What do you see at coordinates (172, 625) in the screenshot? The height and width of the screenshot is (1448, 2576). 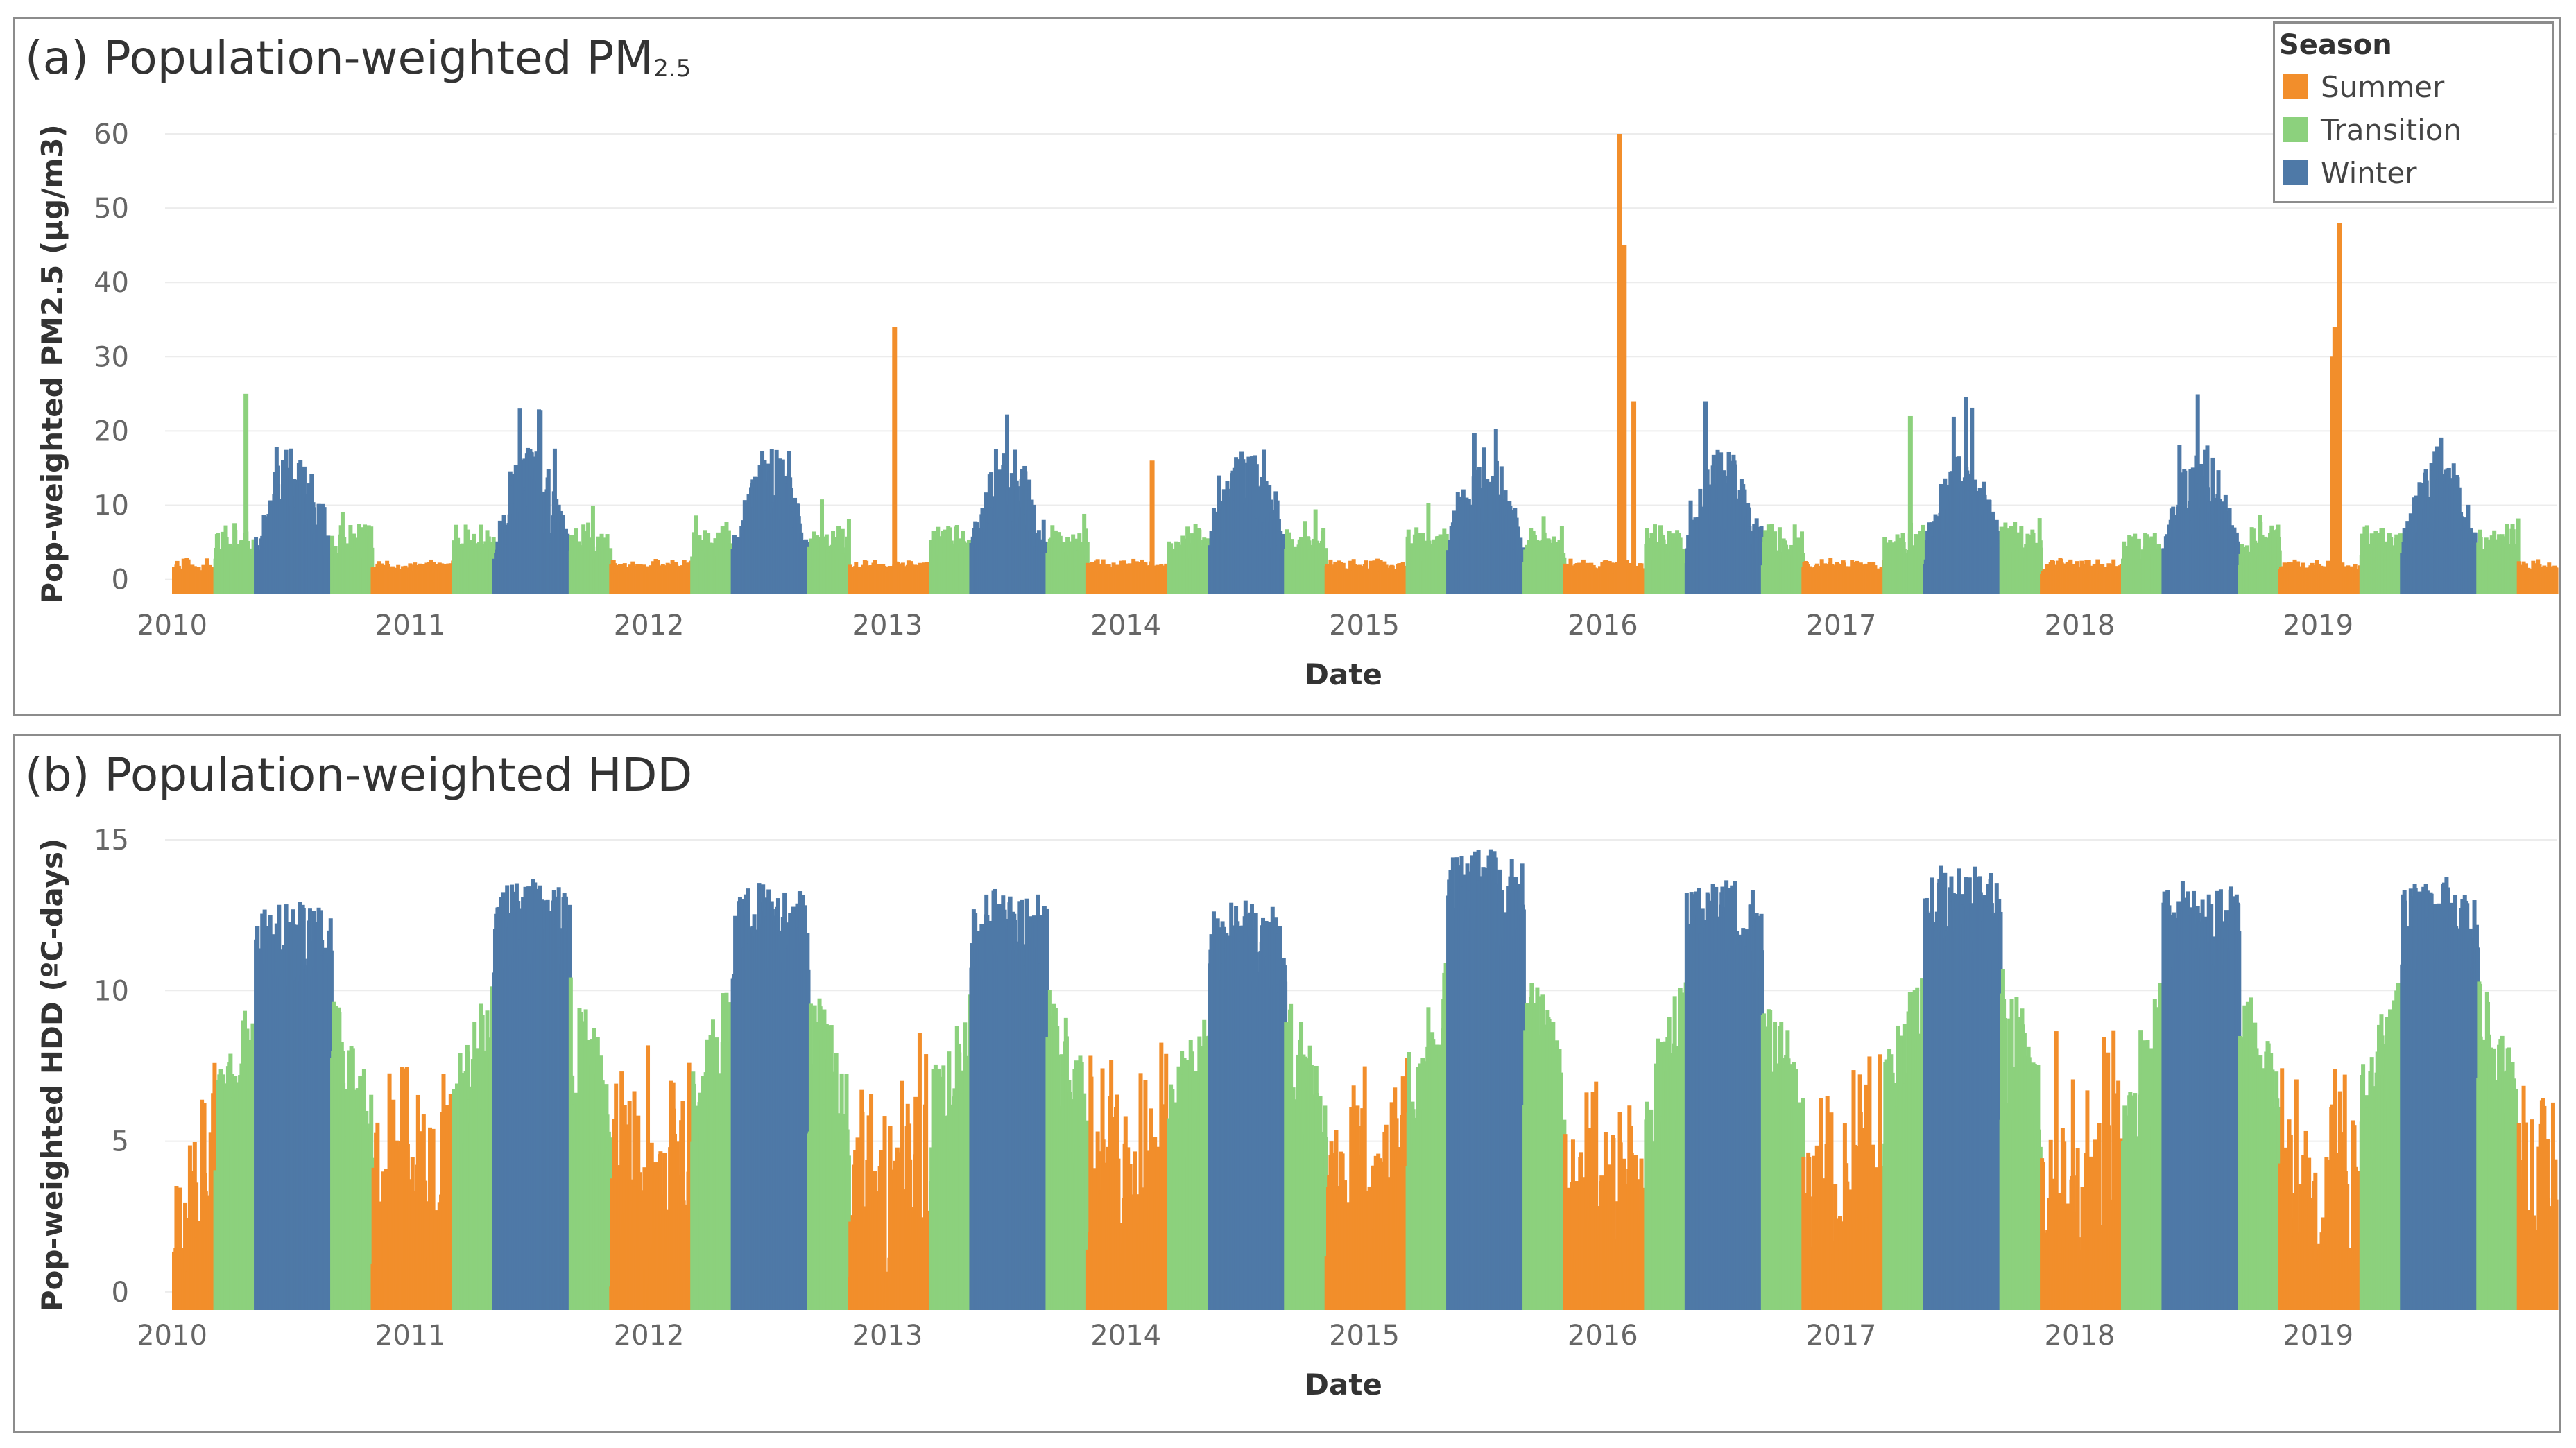 I see `pm25-x-tick-label: 2010` at bounding box center [172, 625].